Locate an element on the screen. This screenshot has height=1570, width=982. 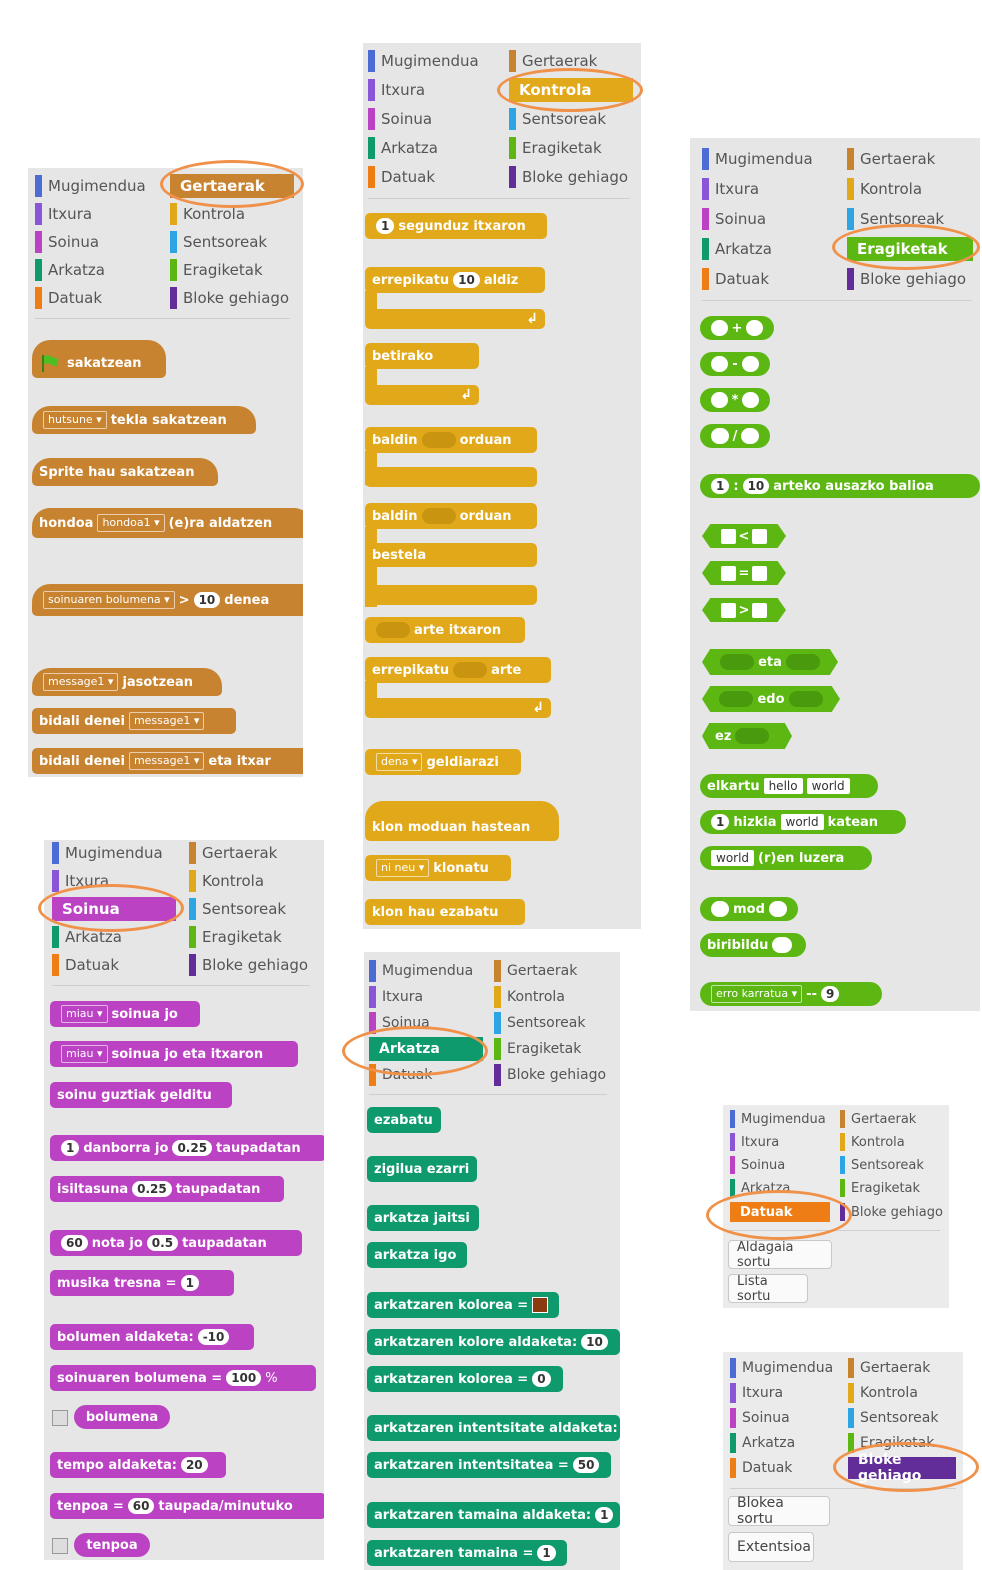
wait-until-block: arte itxaron is located at coordinates (445, 630).